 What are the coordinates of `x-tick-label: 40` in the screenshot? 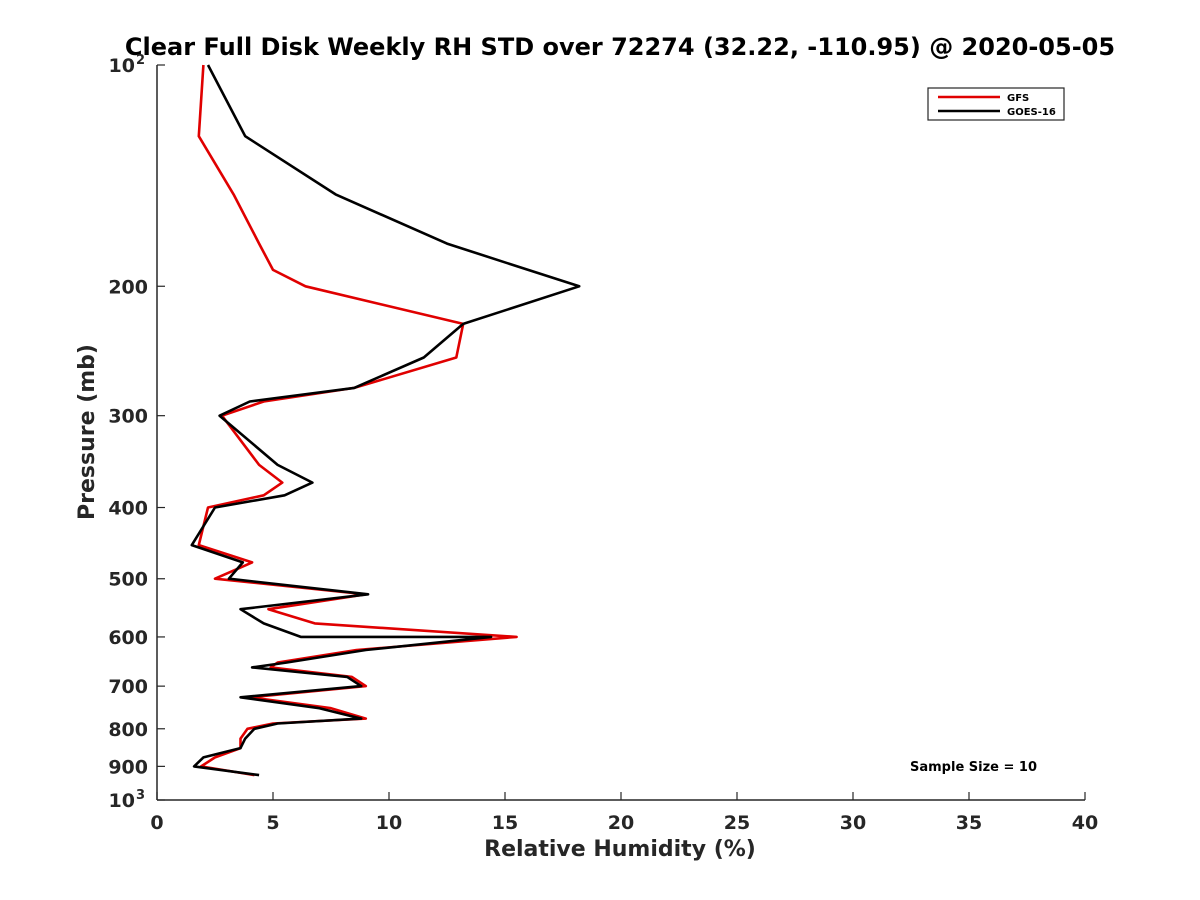 It's located at (1085, 823).